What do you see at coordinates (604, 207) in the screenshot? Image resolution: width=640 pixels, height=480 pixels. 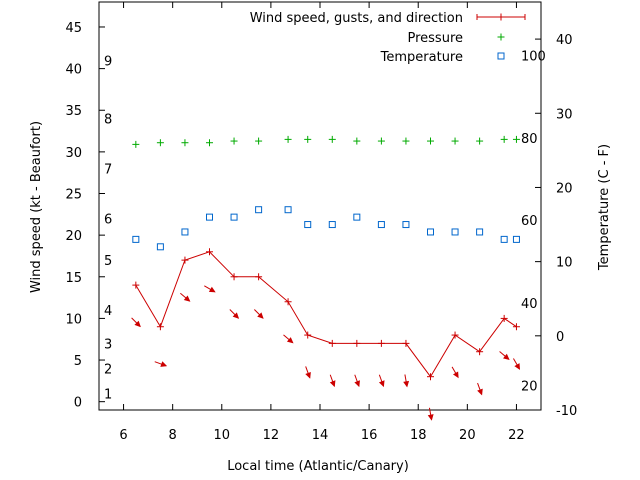 I see `y-axis-label-right: Temperature (C - F)` at bounding box center [604, 207].